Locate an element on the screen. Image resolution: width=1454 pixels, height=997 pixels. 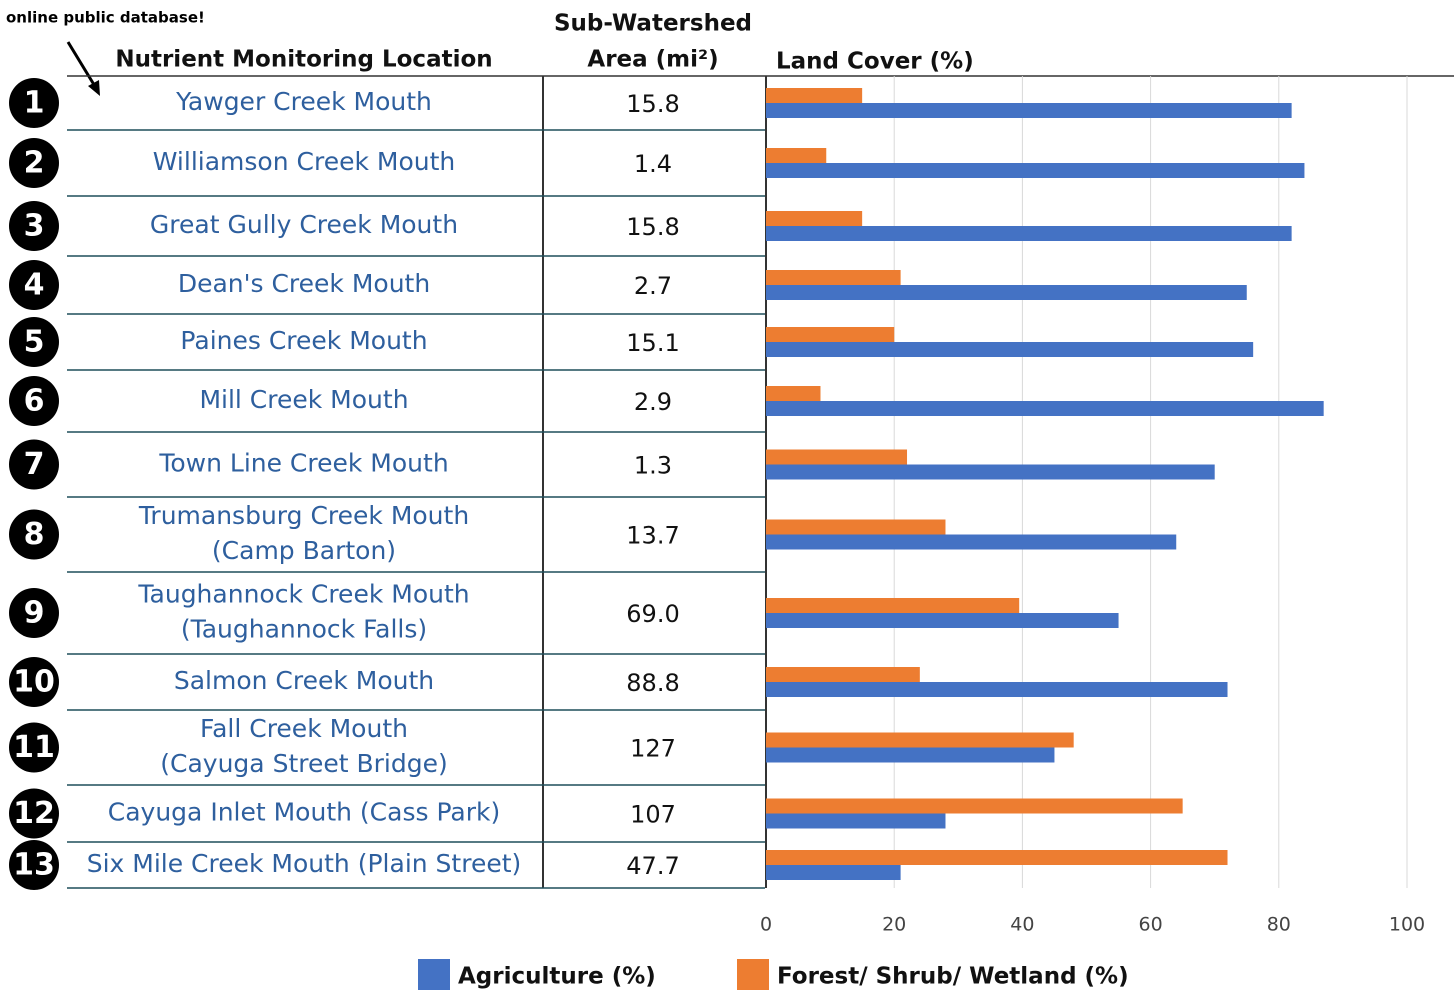
location: Mill Creek Mouth is located at coordinates (303, 399).